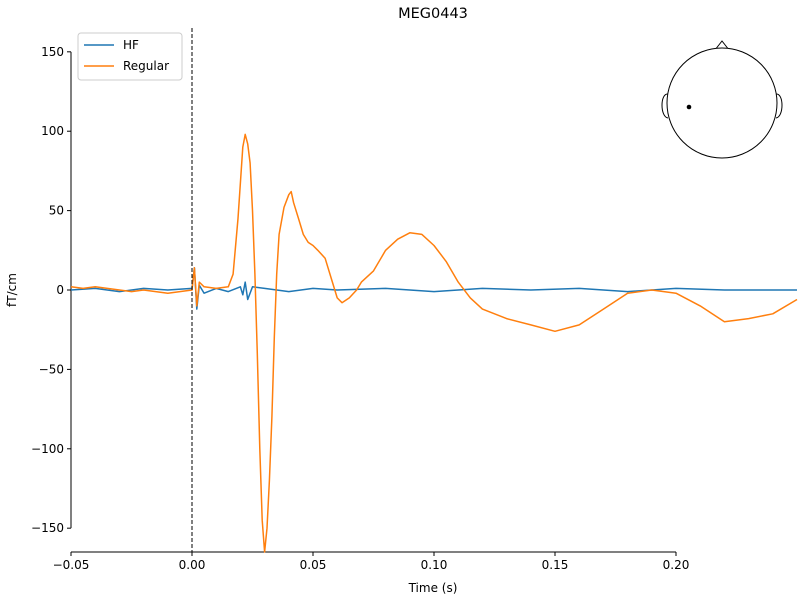  I want to click on x-tick-label: 0.05, so click(313, 565).